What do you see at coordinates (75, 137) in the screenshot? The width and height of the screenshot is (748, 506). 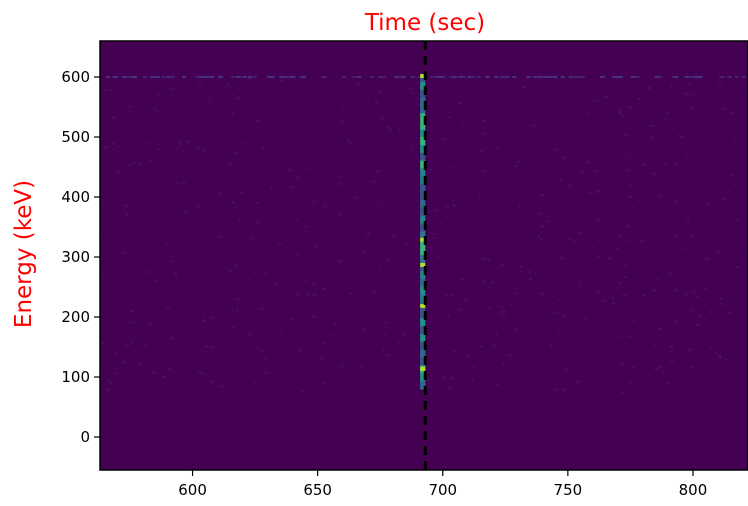 I see `y-tick-label: 500` at bounding box center [75, 137].